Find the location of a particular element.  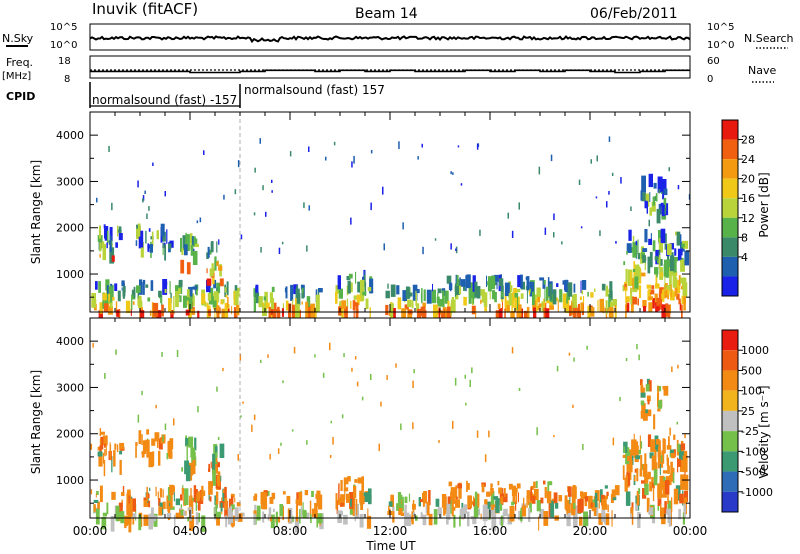

colorbar-swatch is located at coordinates (730, 501).